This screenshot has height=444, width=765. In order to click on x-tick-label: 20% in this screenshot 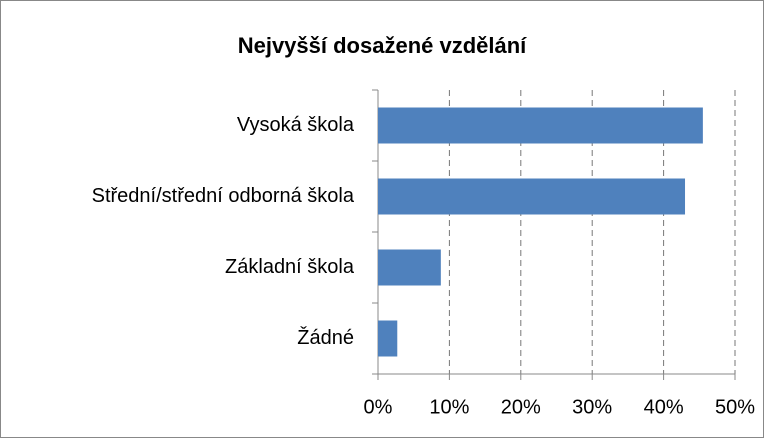, I will do `click(521, 407)`.